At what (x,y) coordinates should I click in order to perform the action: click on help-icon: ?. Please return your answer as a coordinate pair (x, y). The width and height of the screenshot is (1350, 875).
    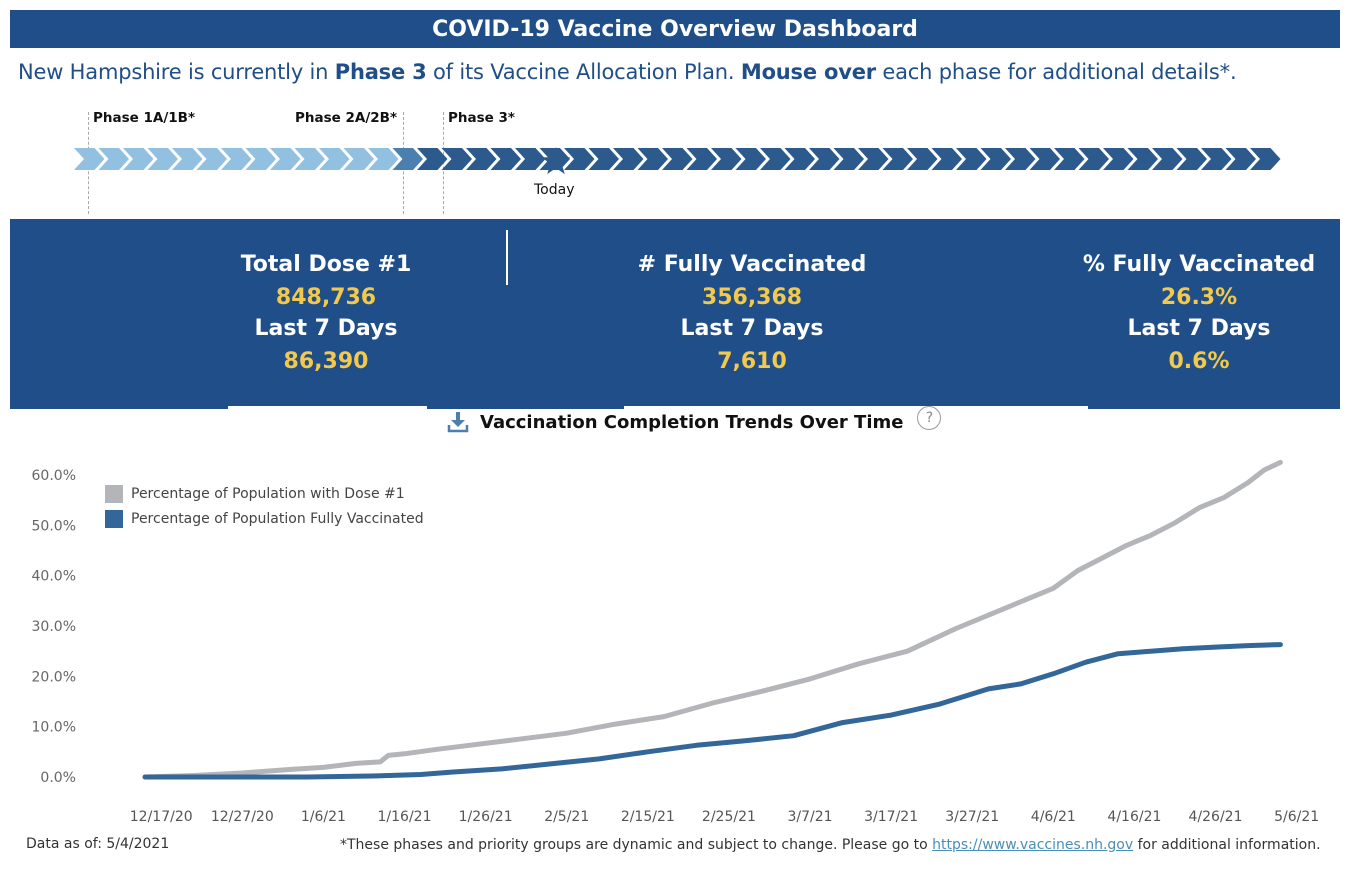
    Looking at the image, I should click on (929, 418).